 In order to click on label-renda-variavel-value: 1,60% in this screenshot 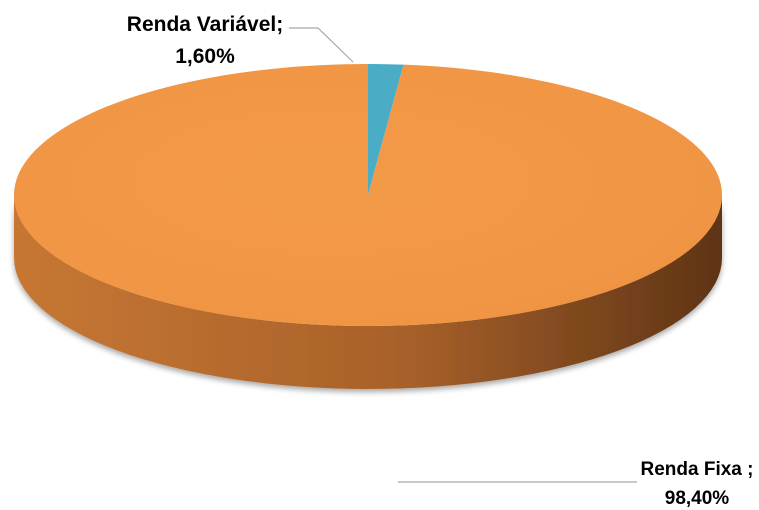, I will do `click(205, 56)`.